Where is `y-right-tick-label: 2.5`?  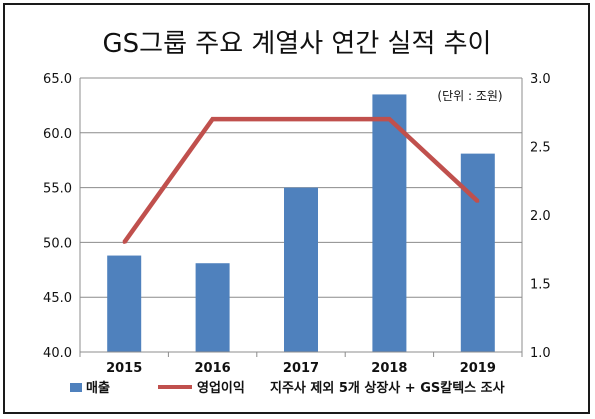 y-right-tick-label: 2.5 is located at coordinates (540, 148).